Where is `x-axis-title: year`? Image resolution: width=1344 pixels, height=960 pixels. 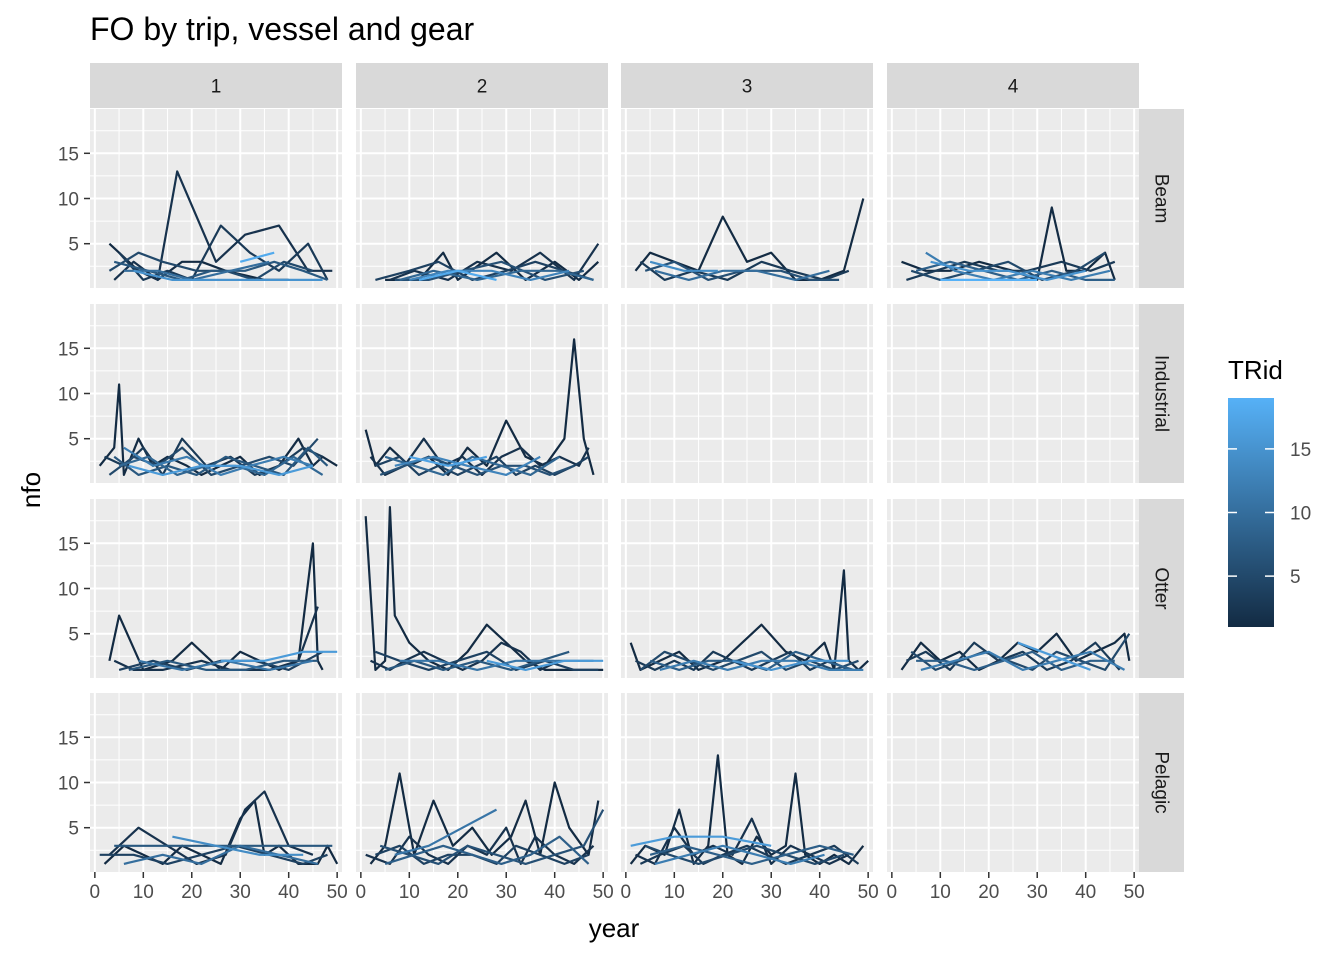
x-axis-title: year is located at coordinates (614, 928).